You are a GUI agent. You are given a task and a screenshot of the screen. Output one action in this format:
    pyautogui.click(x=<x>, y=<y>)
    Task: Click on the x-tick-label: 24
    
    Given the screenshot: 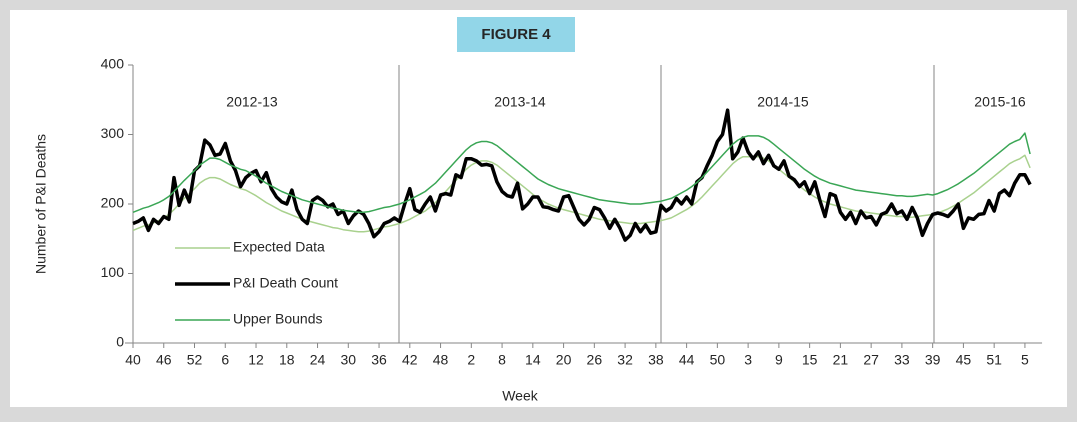 What is the action you would take?
    pyautogui.click(x=318, y=360)
    